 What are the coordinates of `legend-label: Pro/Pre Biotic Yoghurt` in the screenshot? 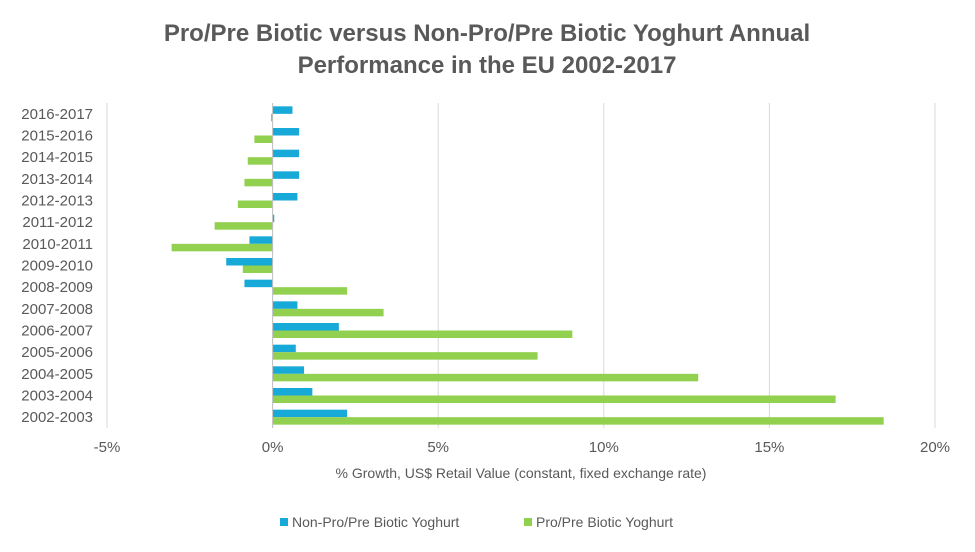 It's located at (604, 522).